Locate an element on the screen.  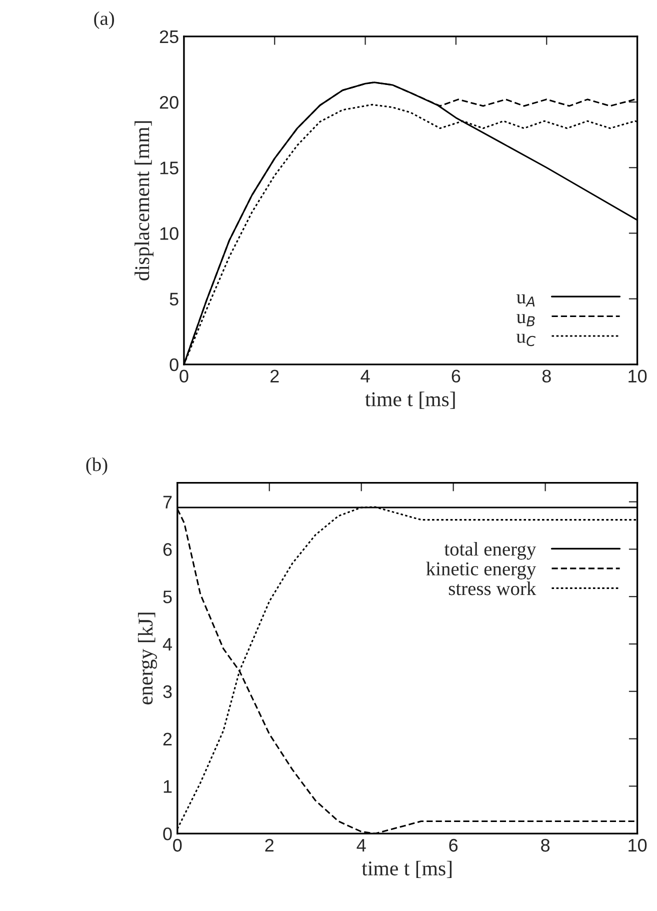
y-tick-label: 10 is located at coordinates (169, 233).